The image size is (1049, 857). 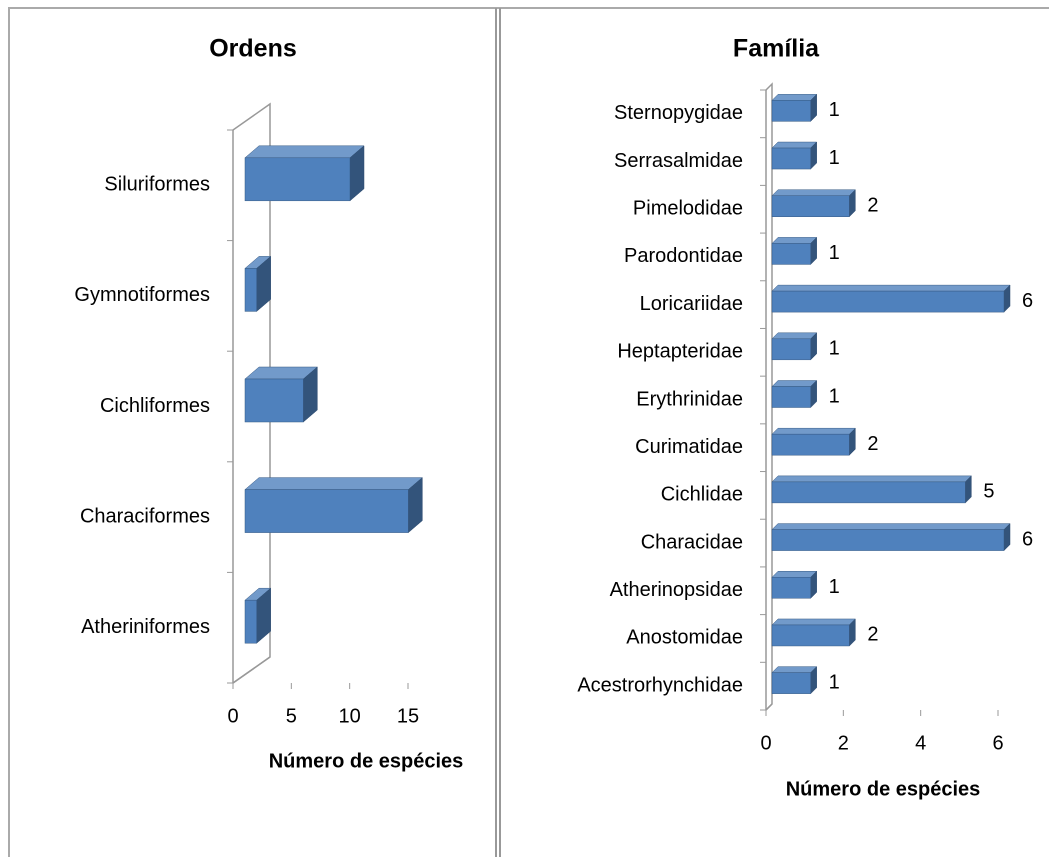 What do you see at coordinates (408, 716) in the screenshot?
I see `x-tick-label: 15` at bounding box center [408, 716].